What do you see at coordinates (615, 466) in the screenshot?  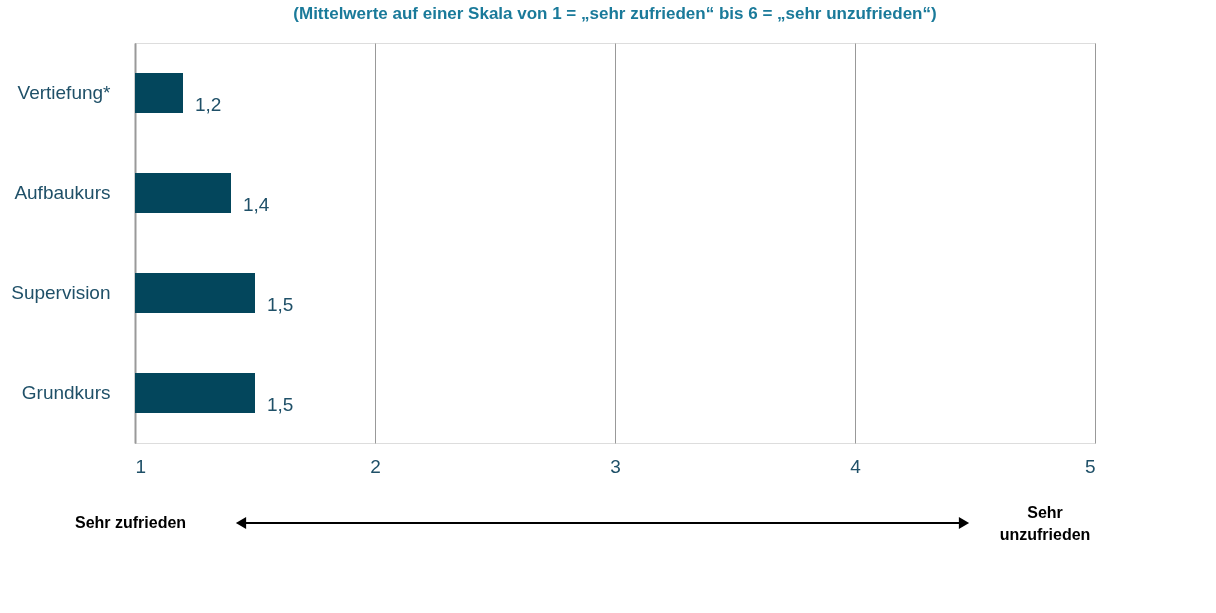 I see `x-tick-label: 3` at bounding box center [615, 466].